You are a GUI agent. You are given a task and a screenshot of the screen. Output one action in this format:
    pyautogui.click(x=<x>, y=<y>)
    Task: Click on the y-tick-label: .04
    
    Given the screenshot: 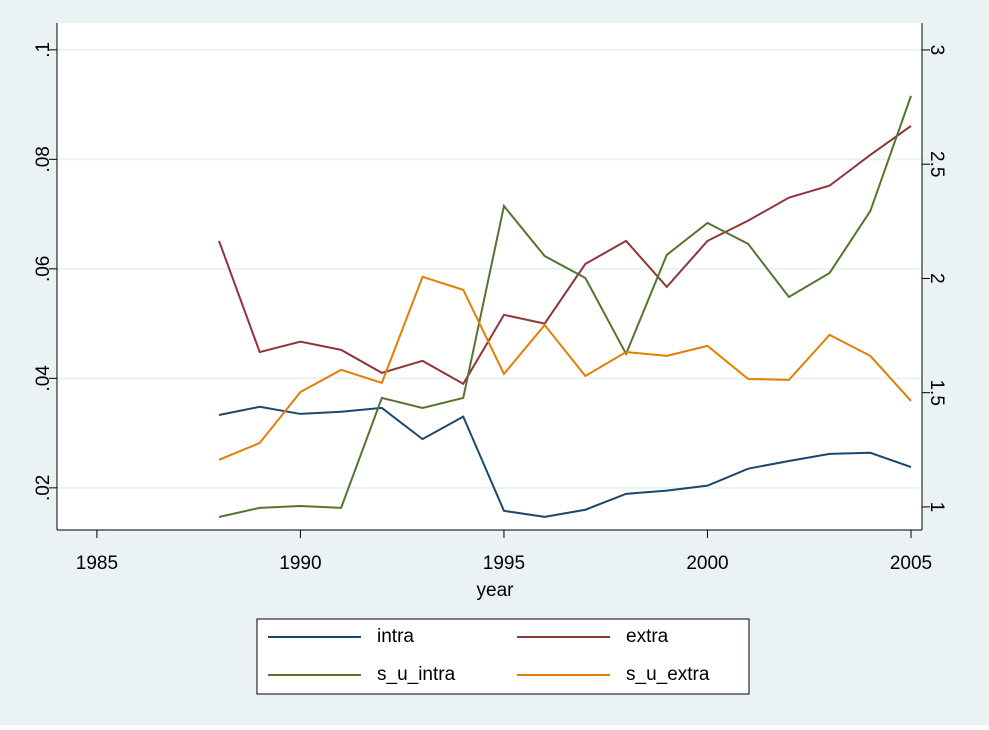 What is the action you would take?
    pyautogui.click(x=43, y=378)
    